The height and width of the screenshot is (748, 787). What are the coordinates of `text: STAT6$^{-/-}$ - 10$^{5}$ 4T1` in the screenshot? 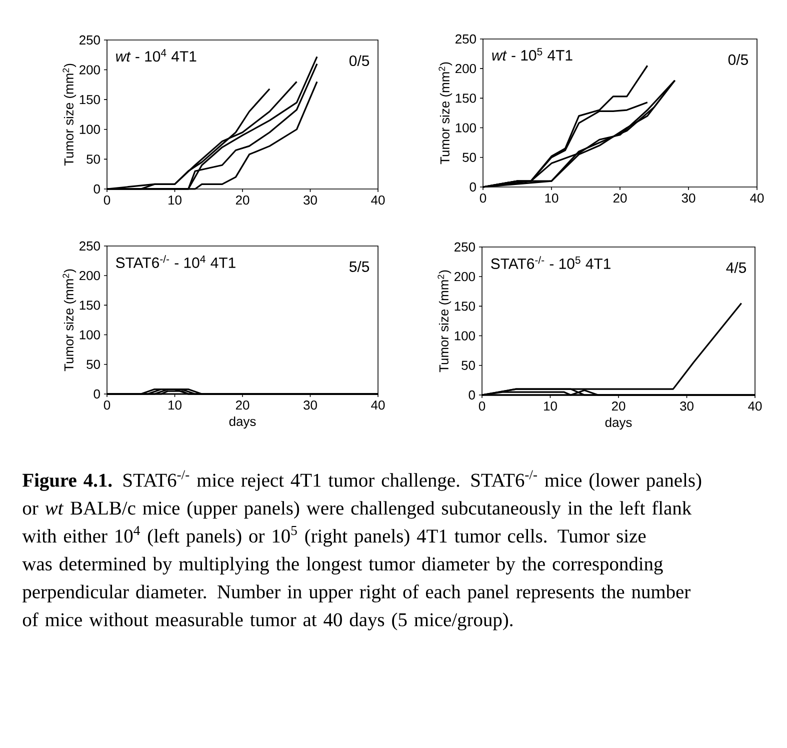 It's located at (550, 262).